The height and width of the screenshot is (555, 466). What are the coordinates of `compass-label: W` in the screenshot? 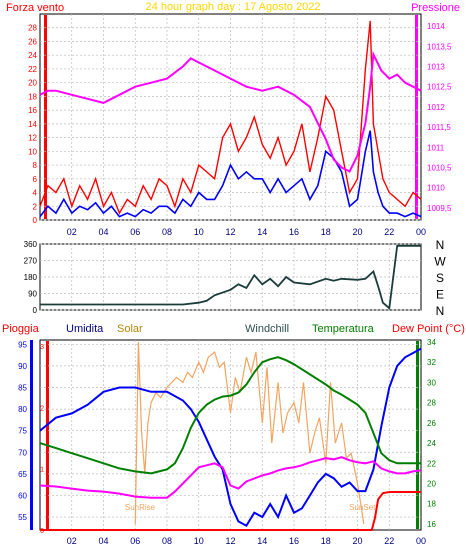 It's located at (440, 262).